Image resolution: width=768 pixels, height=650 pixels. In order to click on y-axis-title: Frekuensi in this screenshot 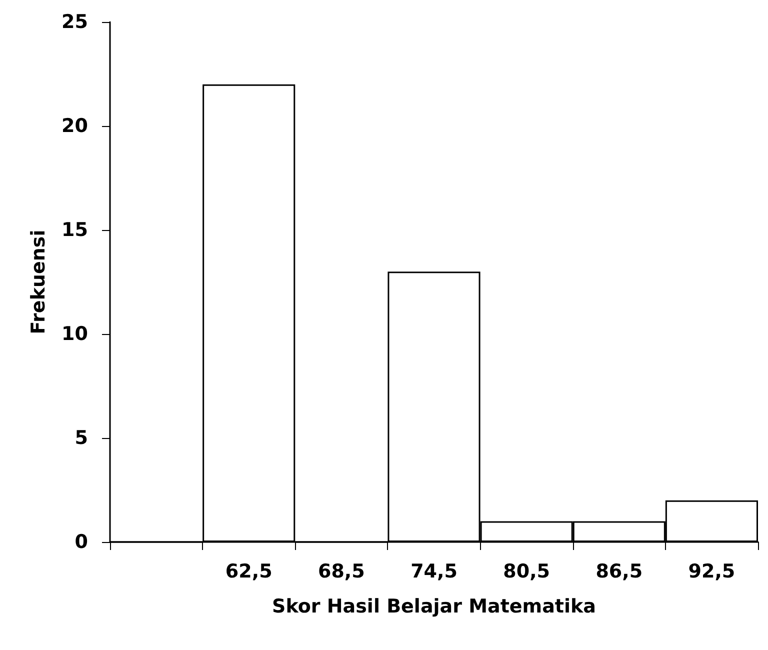, I will do `click(39, 282)`.